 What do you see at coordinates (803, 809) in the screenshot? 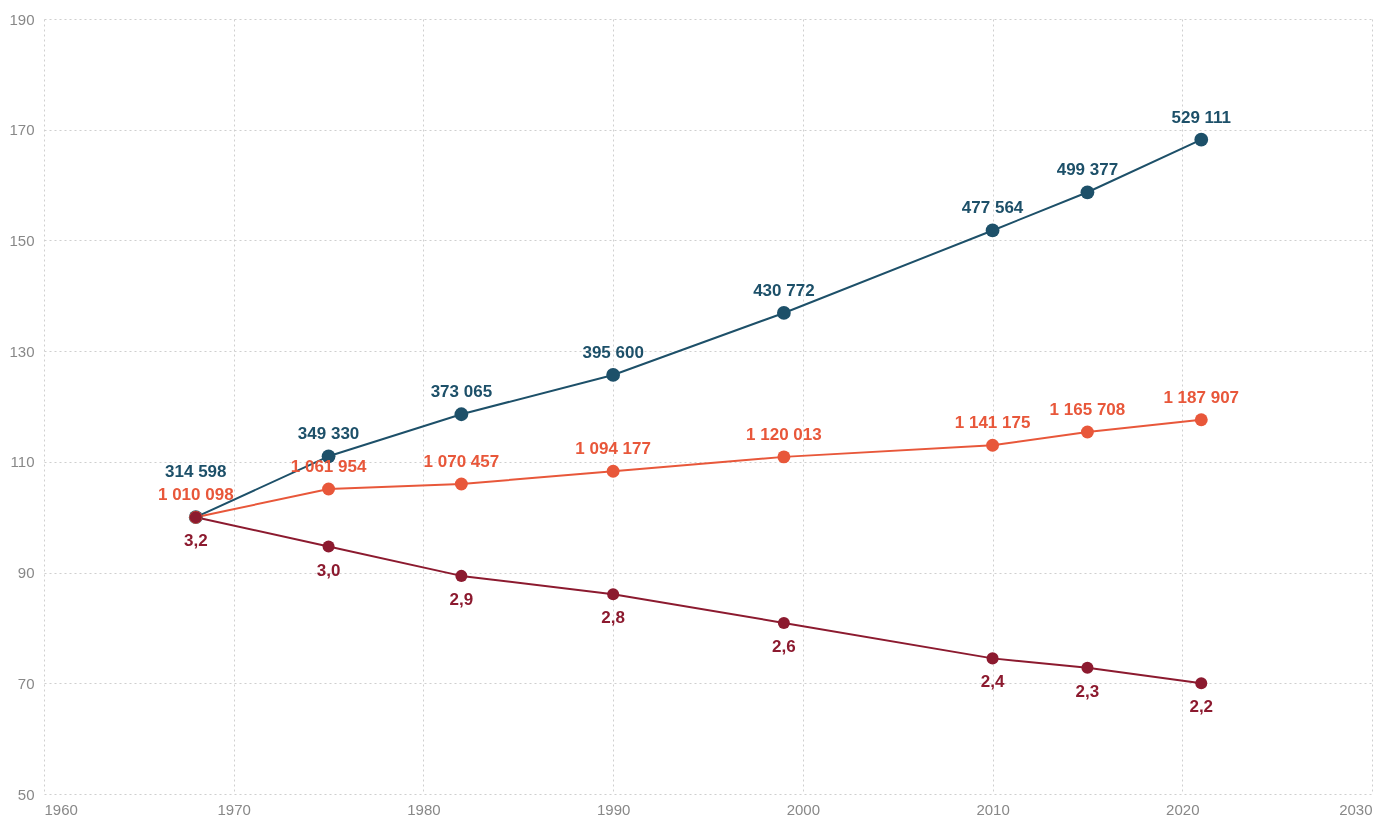
I see `x-tick-label: 2000` at bounding box center [803, 809].